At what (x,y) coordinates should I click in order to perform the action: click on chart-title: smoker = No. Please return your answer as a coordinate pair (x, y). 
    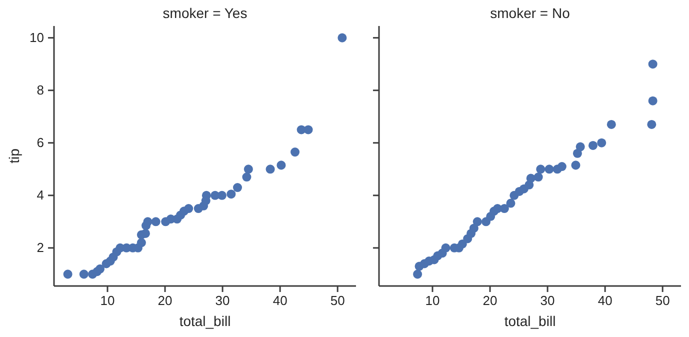
    Looking at the image, I should click on (530, 13).